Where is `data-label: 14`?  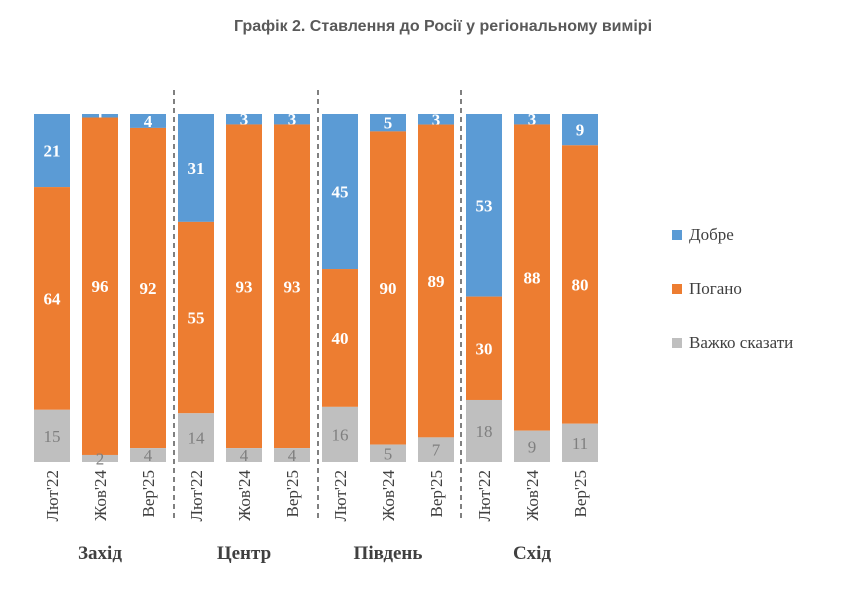 data-label: 14 is located at coordinates (197, 438).